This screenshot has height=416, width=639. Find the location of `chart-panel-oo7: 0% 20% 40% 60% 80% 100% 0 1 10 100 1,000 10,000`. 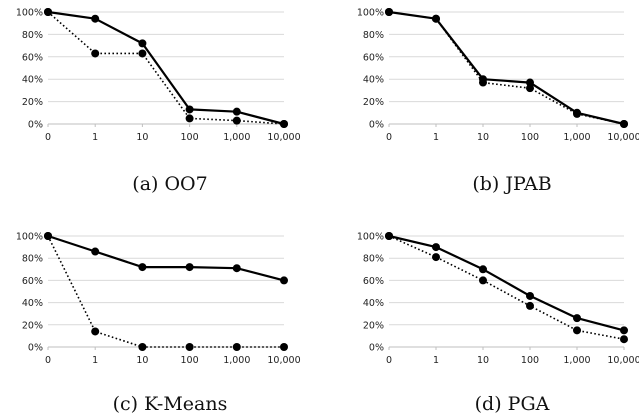

chart-panel-oo7: 0% 20% 40% 60% 80% 100% 0 1 10 100 1,000 10,000 is located at coordinates (158, 76).